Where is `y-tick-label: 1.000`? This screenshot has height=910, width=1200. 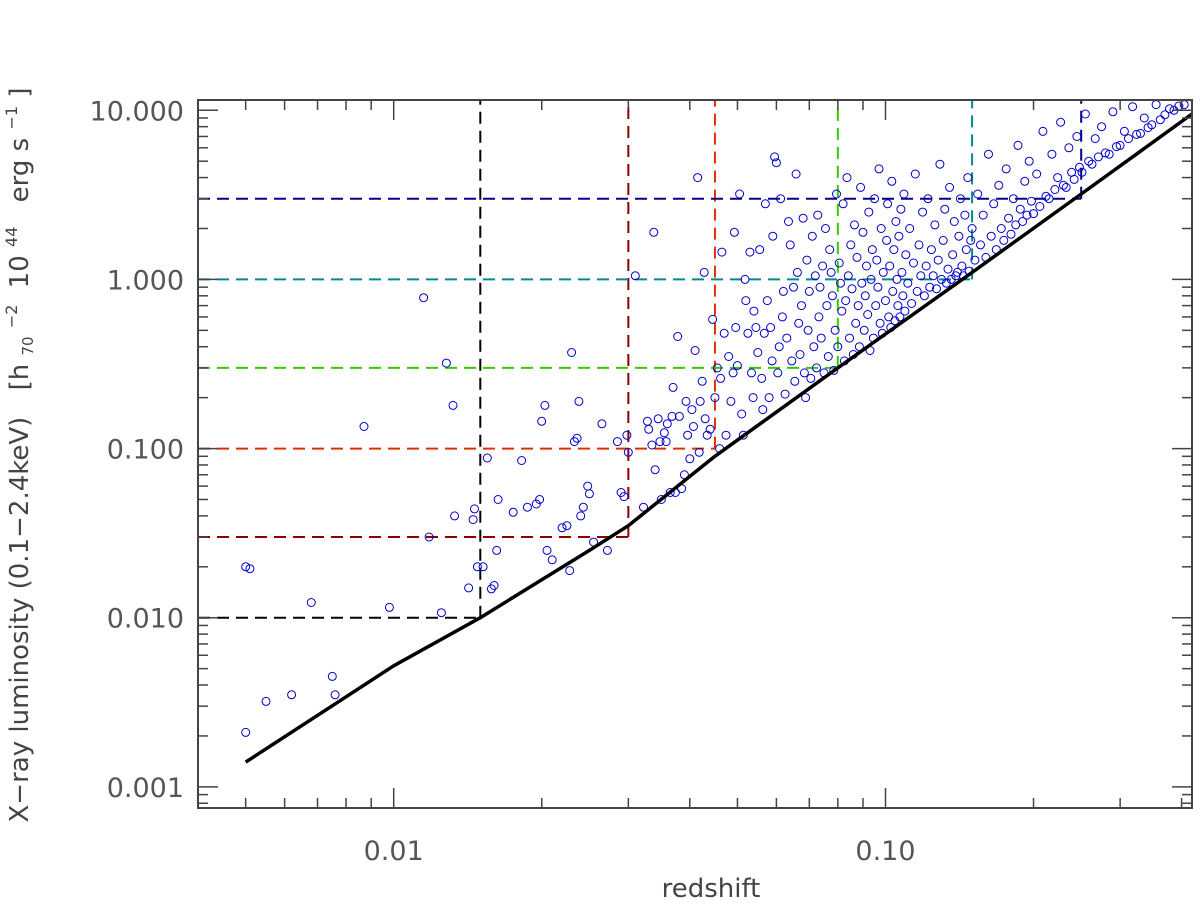 y-tick-label: 1.000 is located at coordinates (145, 280).